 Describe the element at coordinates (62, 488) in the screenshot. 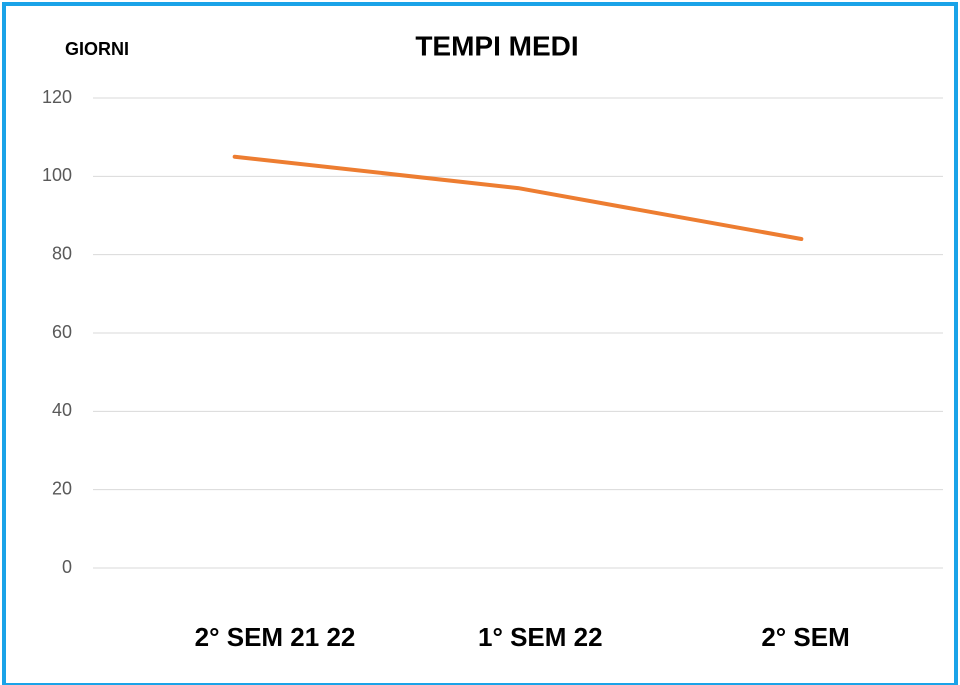

I see `y-tick-label: 20` at that location.